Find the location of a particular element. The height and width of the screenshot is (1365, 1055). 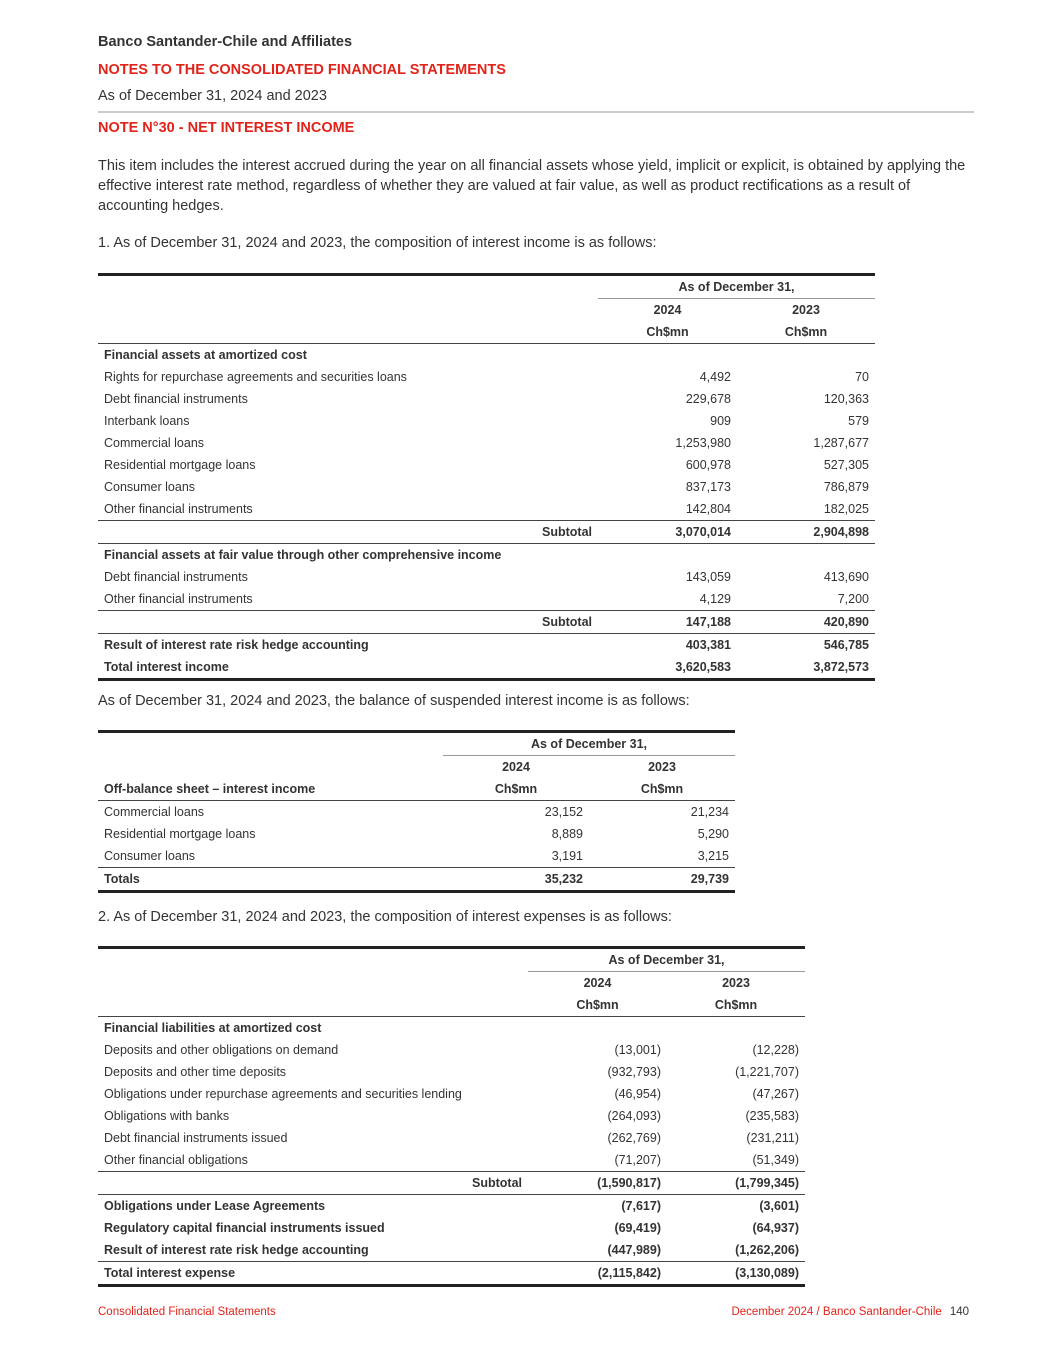

value-2023: 182,025 is located at coordinates (846, 509).